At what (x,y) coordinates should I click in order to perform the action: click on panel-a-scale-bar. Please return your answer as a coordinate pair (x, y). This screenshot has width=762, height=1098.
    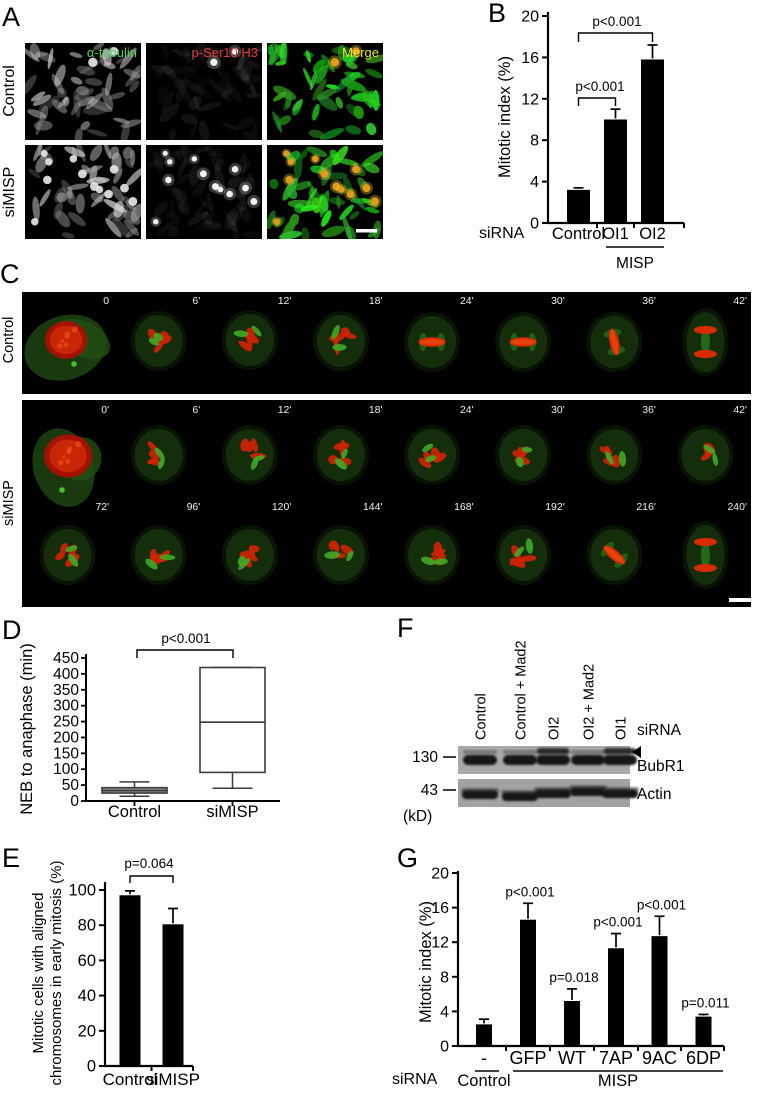
    Looking at the image, I should click on (366, 231).